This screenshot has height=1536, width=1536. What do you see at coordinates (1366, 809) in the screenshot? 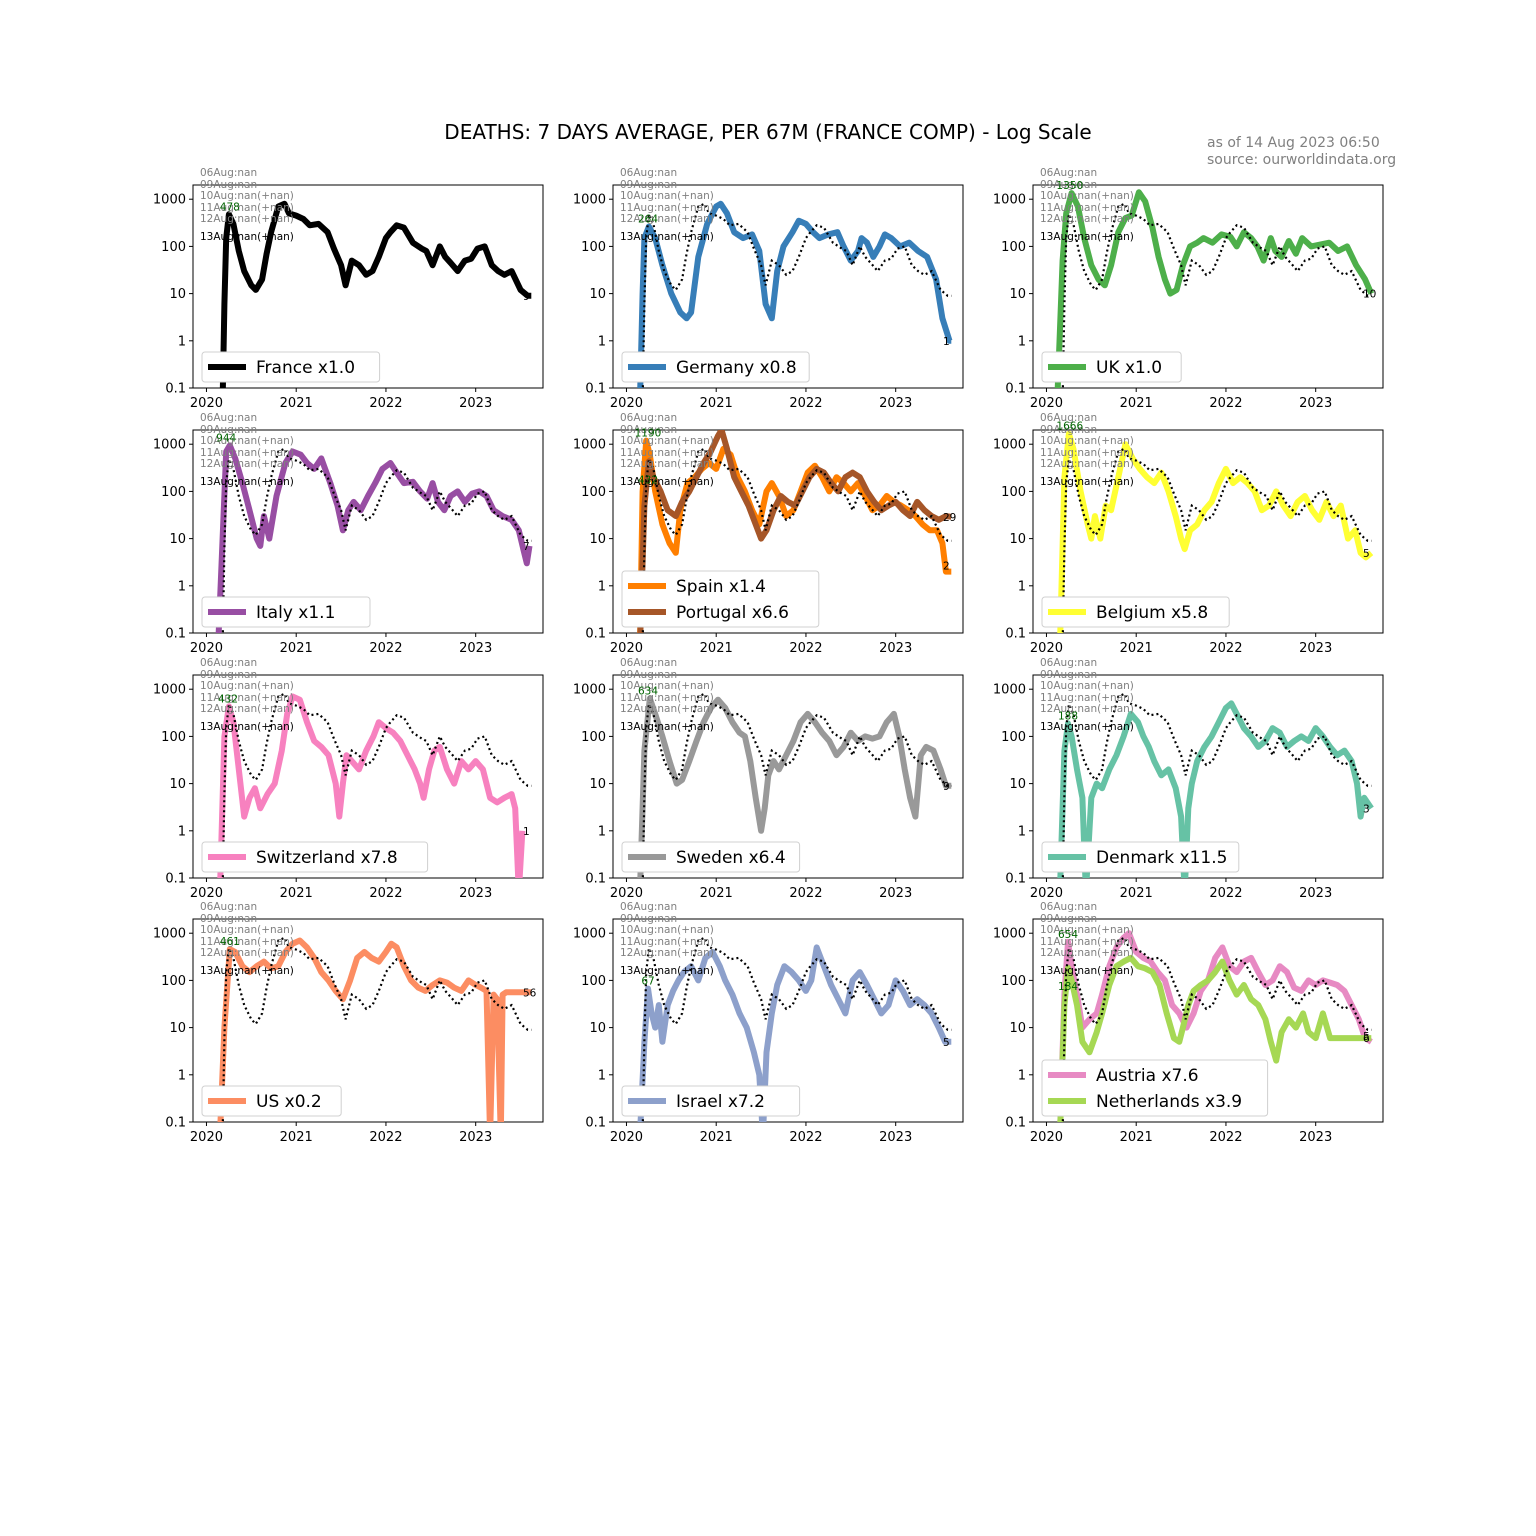
I see `end-value-label: 3` at bounding box center [1366, 809].